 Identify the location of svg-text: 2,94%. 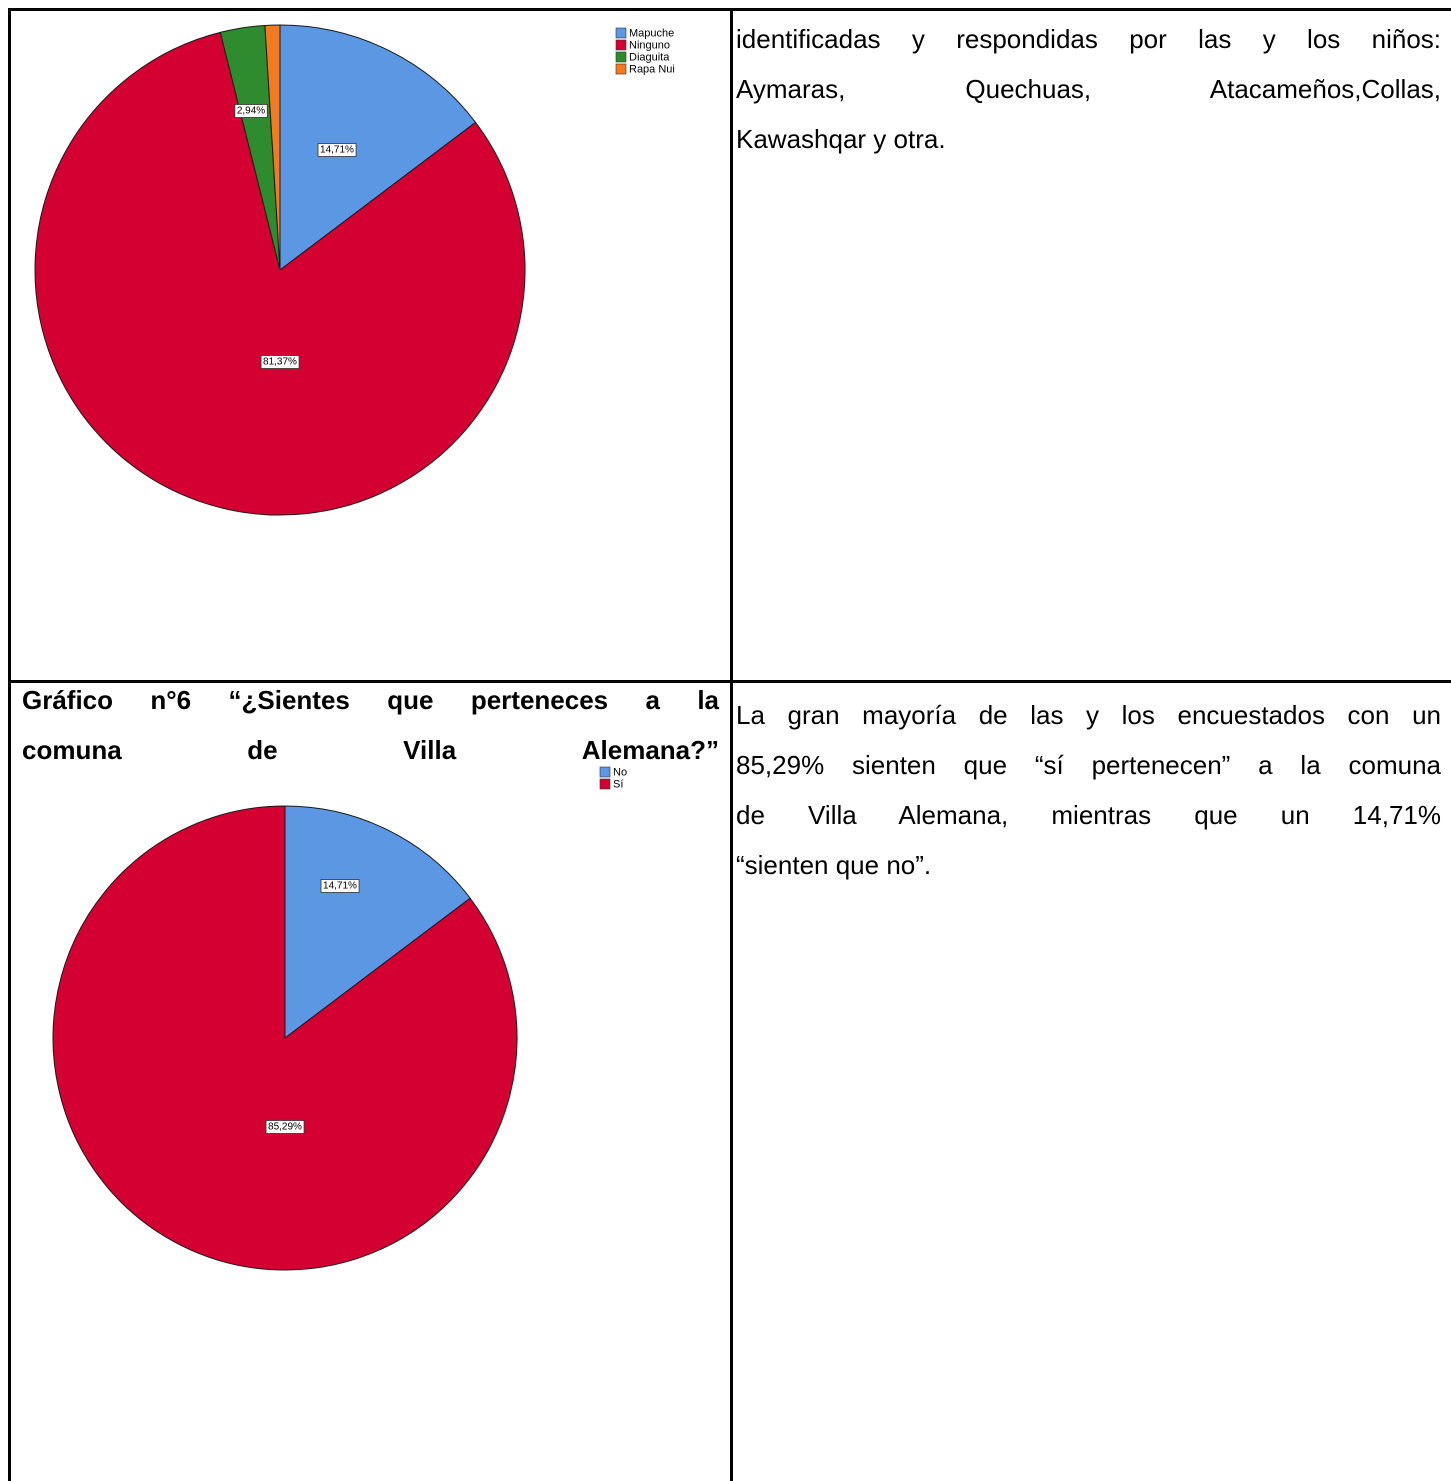
(251, 111).